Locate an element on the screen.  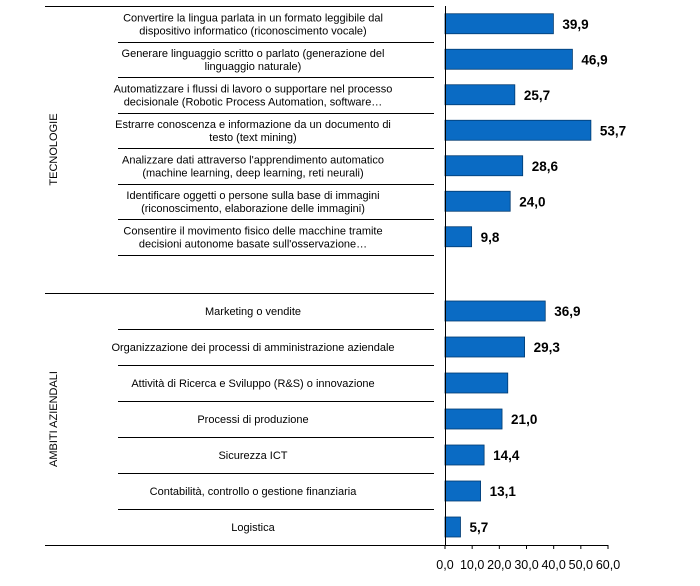
value-label: 24,0 is located at coordinates (532, 201).